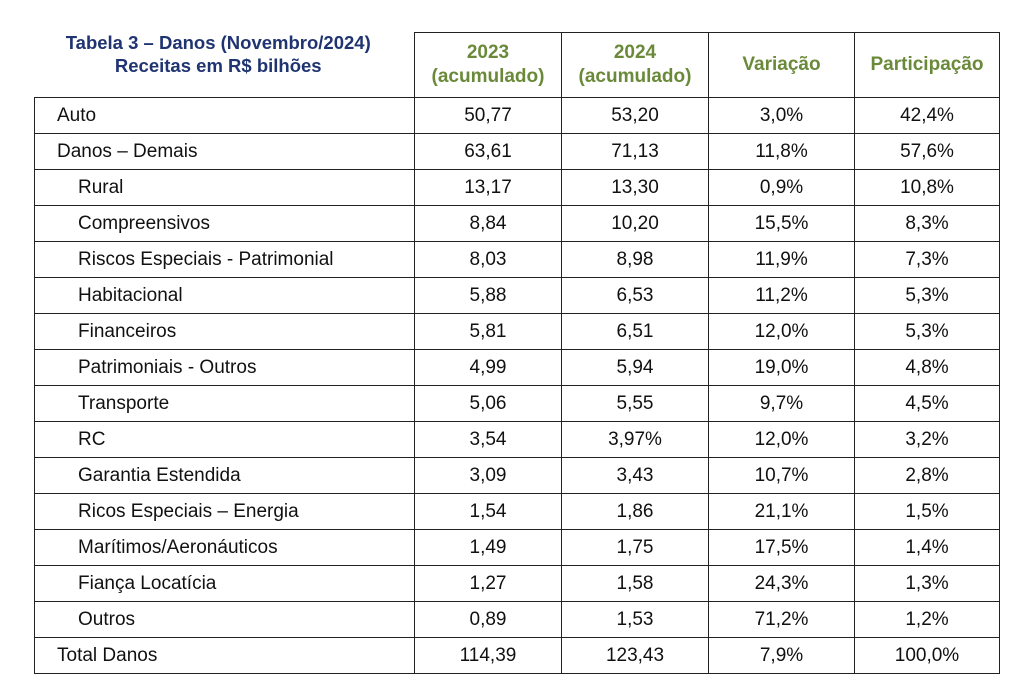 The height and width of the screenshot is (699, 1024). I want to click on table-row: Total Danos 114,39 123,43 7,9% 100,0%, so click(517, 655).